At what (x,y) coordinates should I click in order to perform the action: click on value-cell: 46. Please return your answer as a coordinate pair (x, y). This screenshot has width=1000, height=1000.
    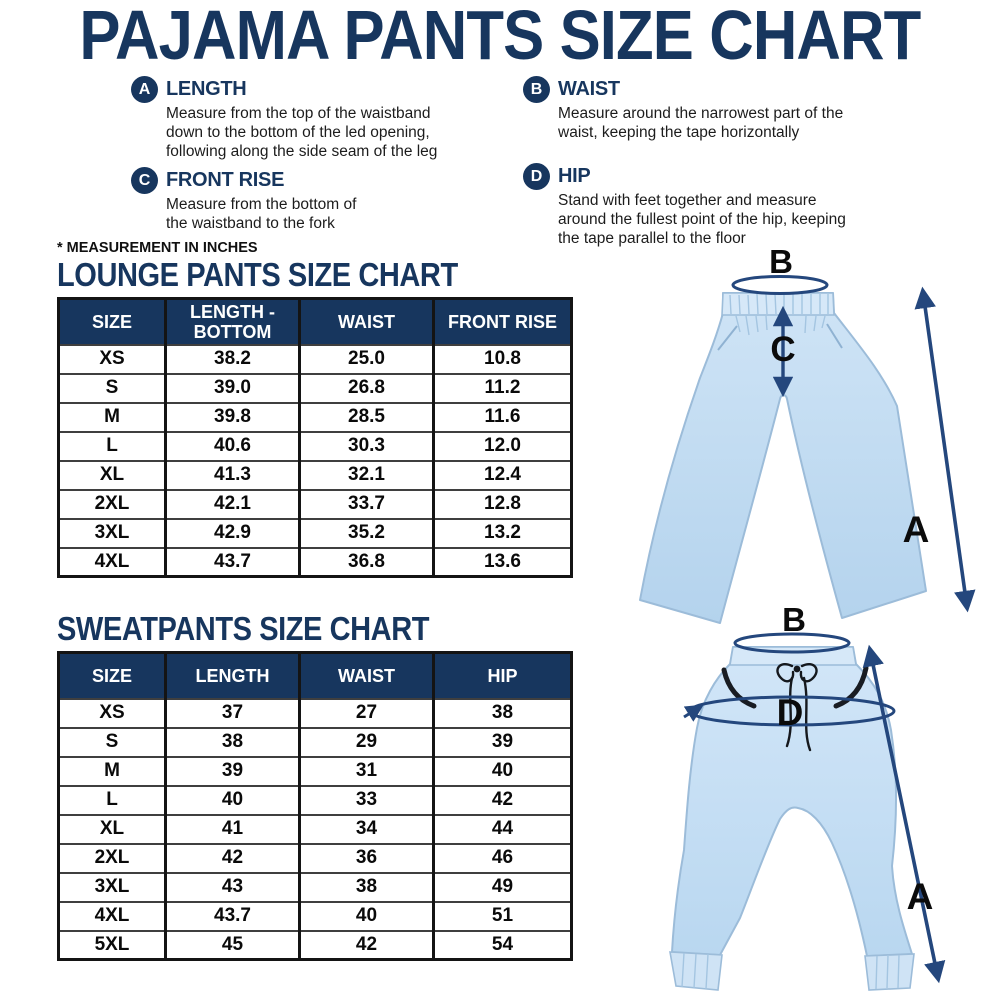
    Looking at the image, I should click on (502, 858).